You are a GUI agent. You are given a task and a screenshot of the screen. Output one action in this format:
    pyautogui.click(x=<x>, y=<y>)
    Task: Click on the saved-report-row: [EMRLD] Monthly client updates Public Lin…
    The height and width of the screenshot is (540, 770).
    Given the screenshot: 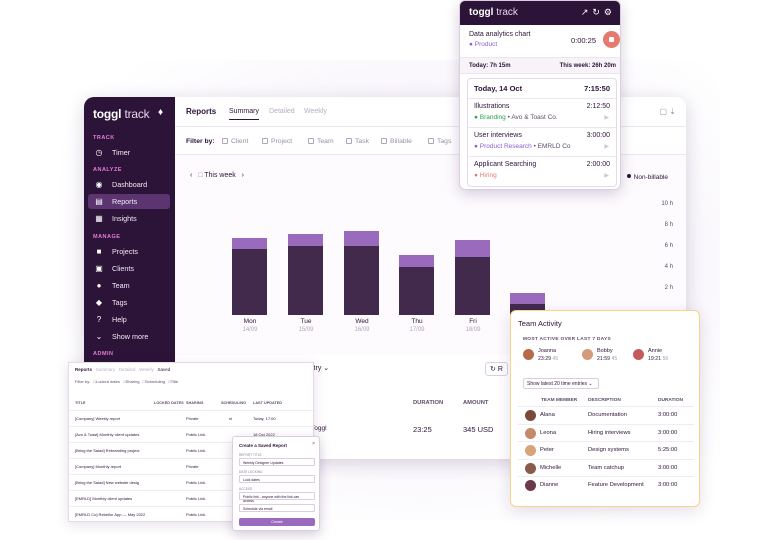 What is the action you would take?
    pyautogui.click(x=191, y=497)
    